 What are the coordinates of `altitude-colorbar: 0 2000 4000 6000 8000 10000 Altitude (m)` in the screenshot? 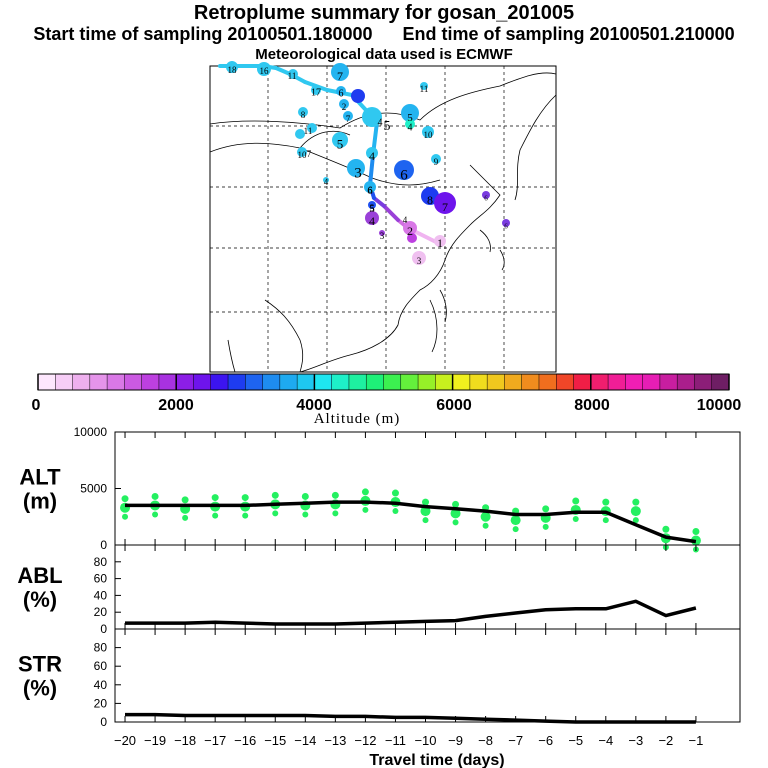 It's located at (387, 400).